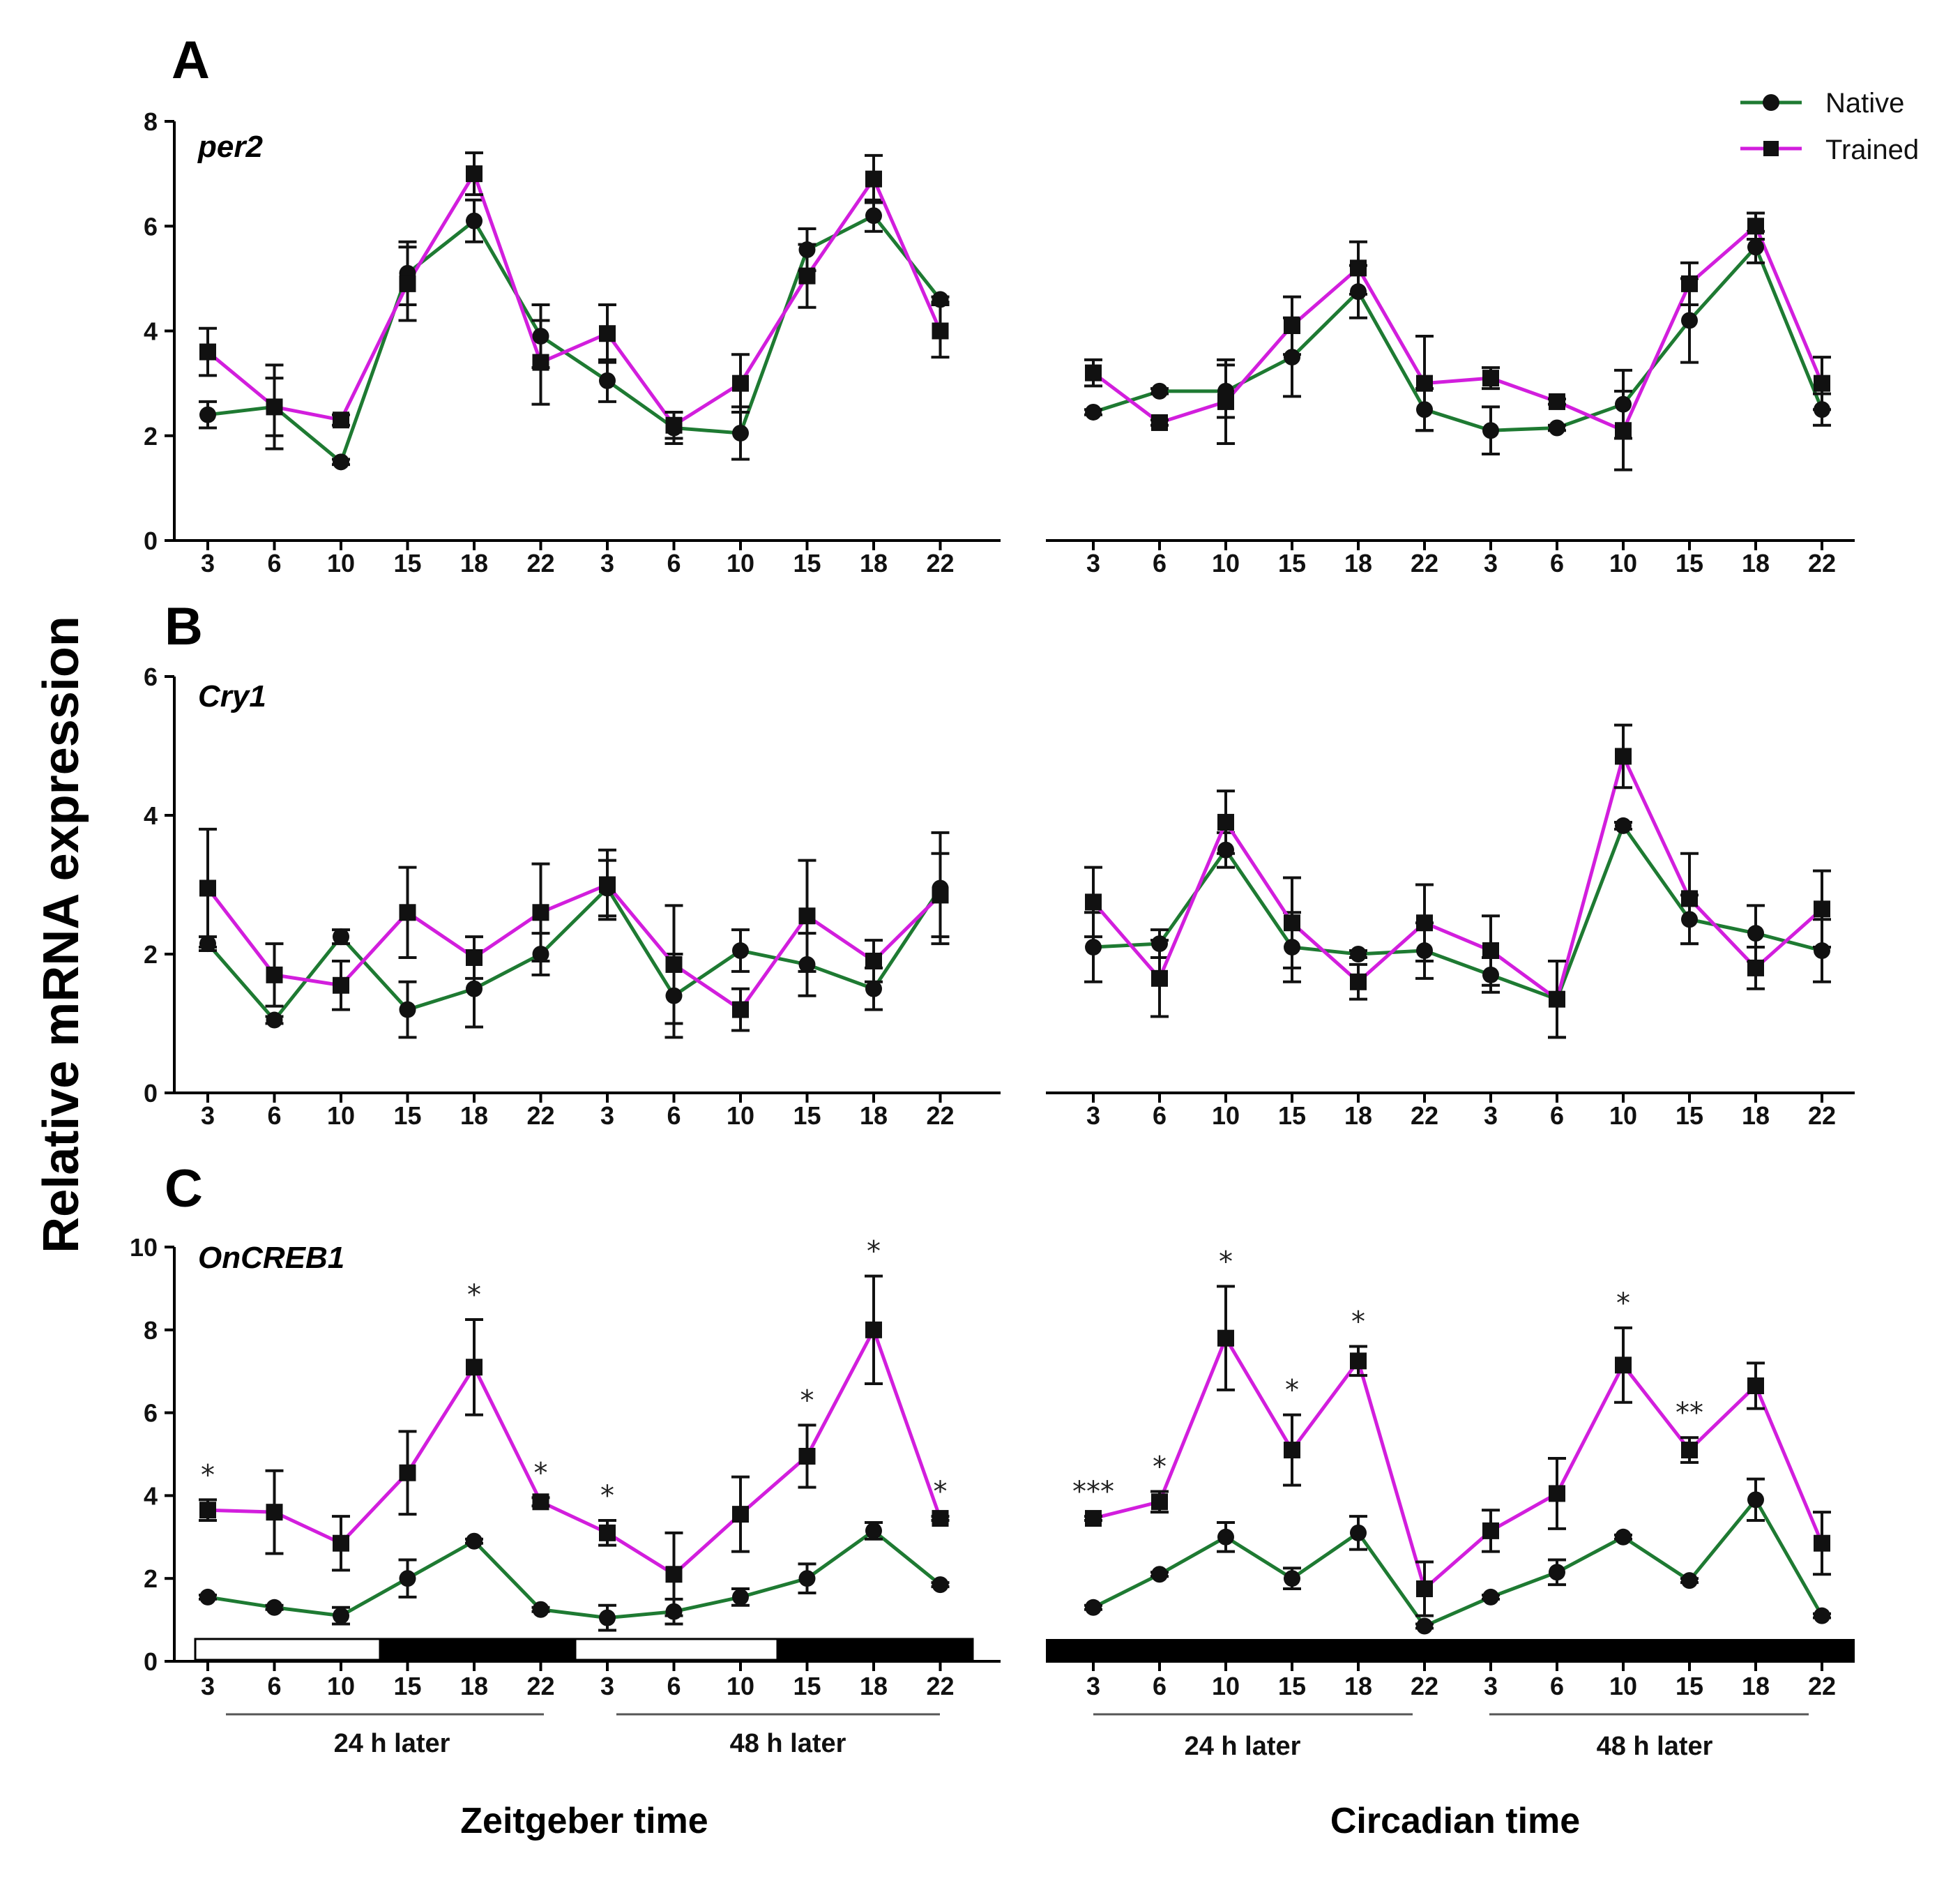 The height and width of the screenshot is (1881, 1960). I want to click on gene-label-oncreb1: OnCREB1, so click(271, 1258).